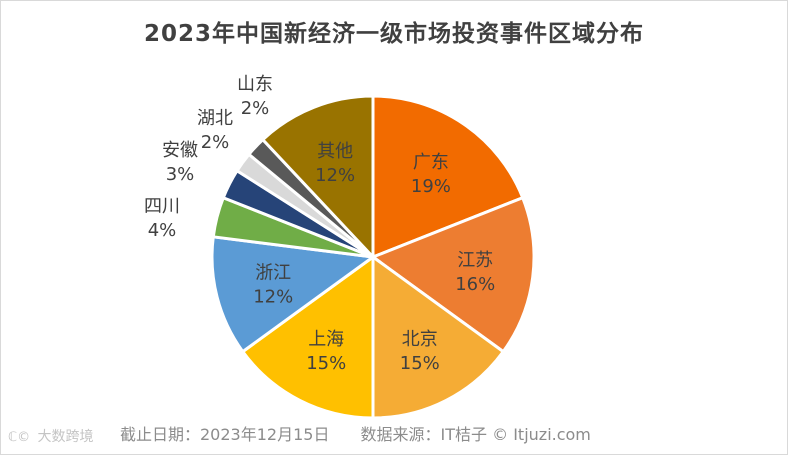  What do you see at coordinates (475, 260) in the screenshot?
I see `slice-name-label-1: 江苏` at bounding box center [475, 260].